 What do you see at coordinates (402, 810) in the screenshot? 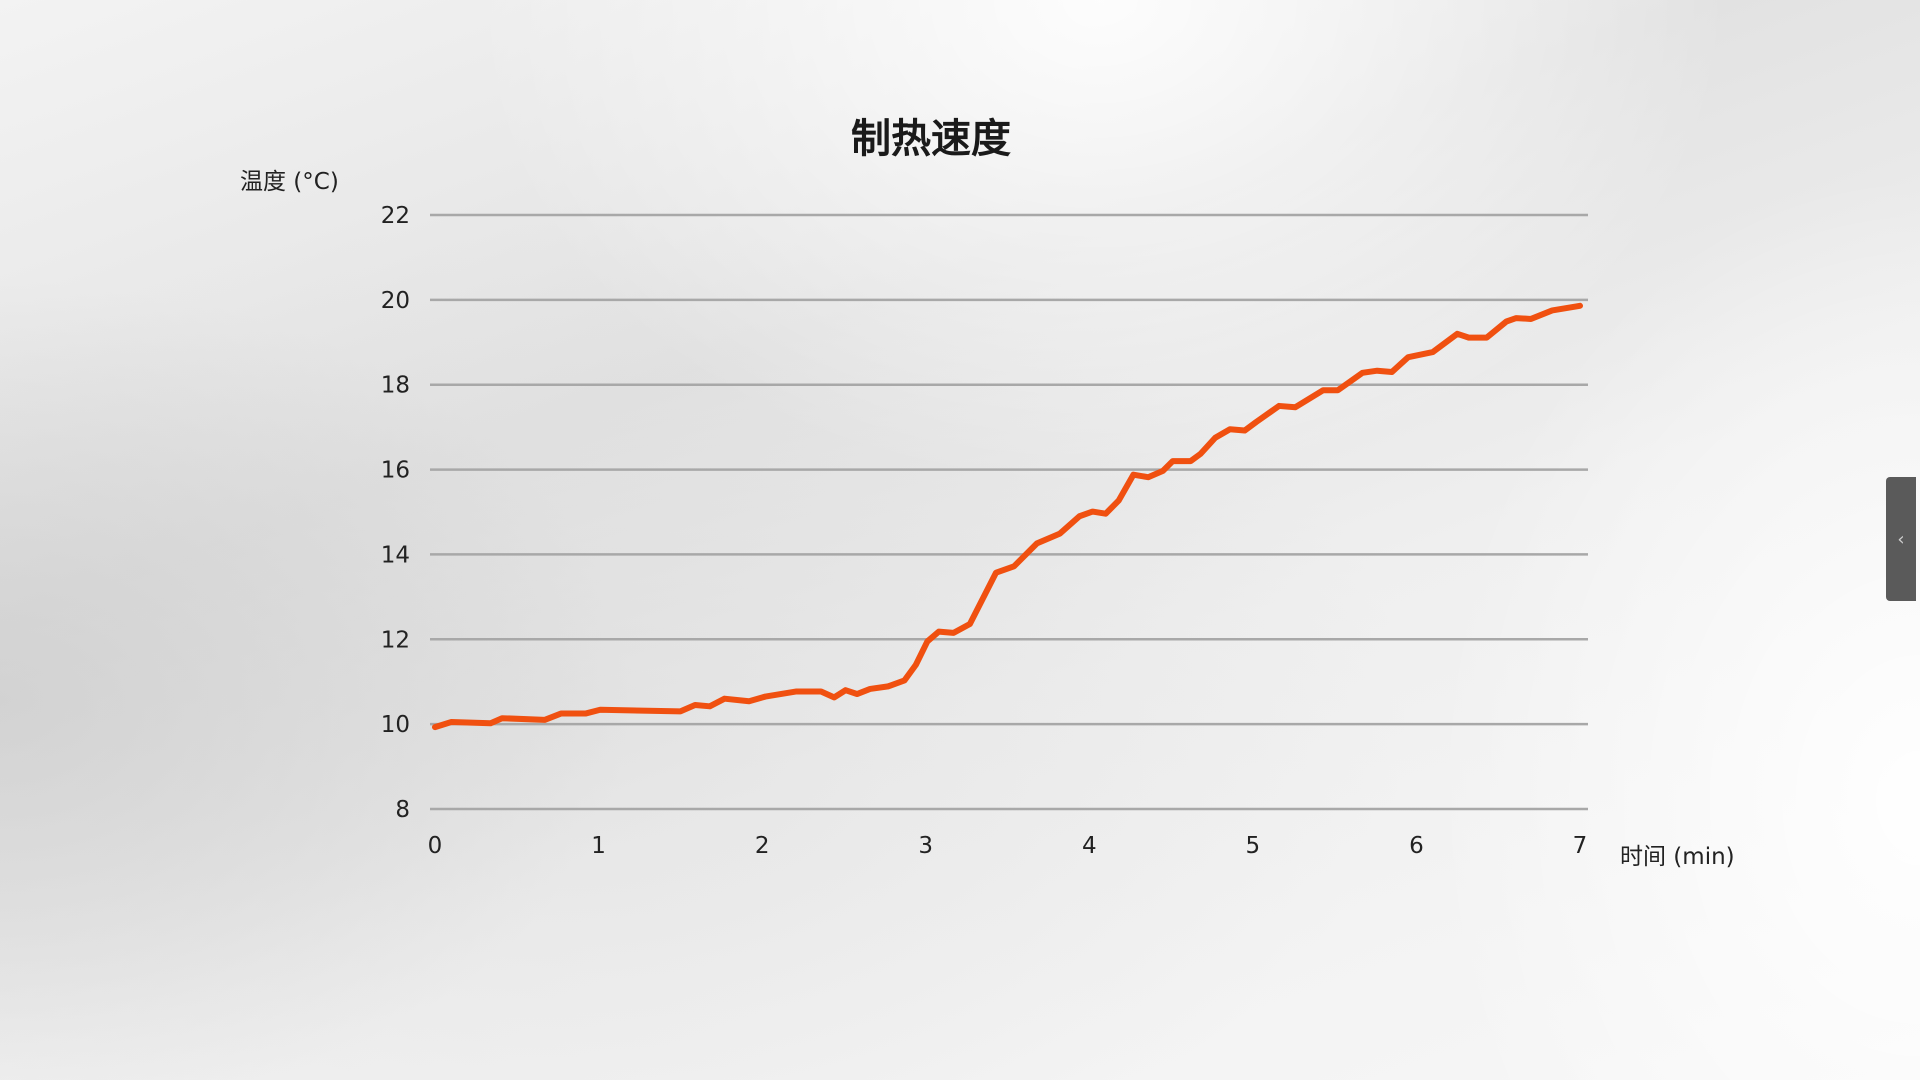
I see `y-tick-label: 8` at bounding box center [402, 810].